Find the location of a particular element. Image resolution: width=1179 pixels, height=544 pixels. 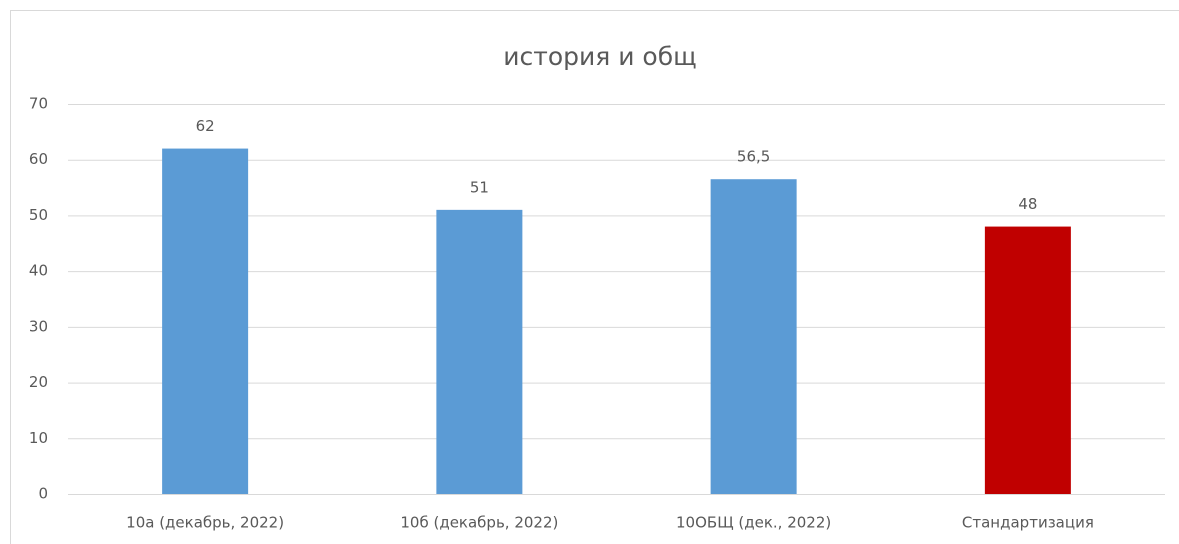

y-tick-label: 0 is located at coordinates (43, 494).